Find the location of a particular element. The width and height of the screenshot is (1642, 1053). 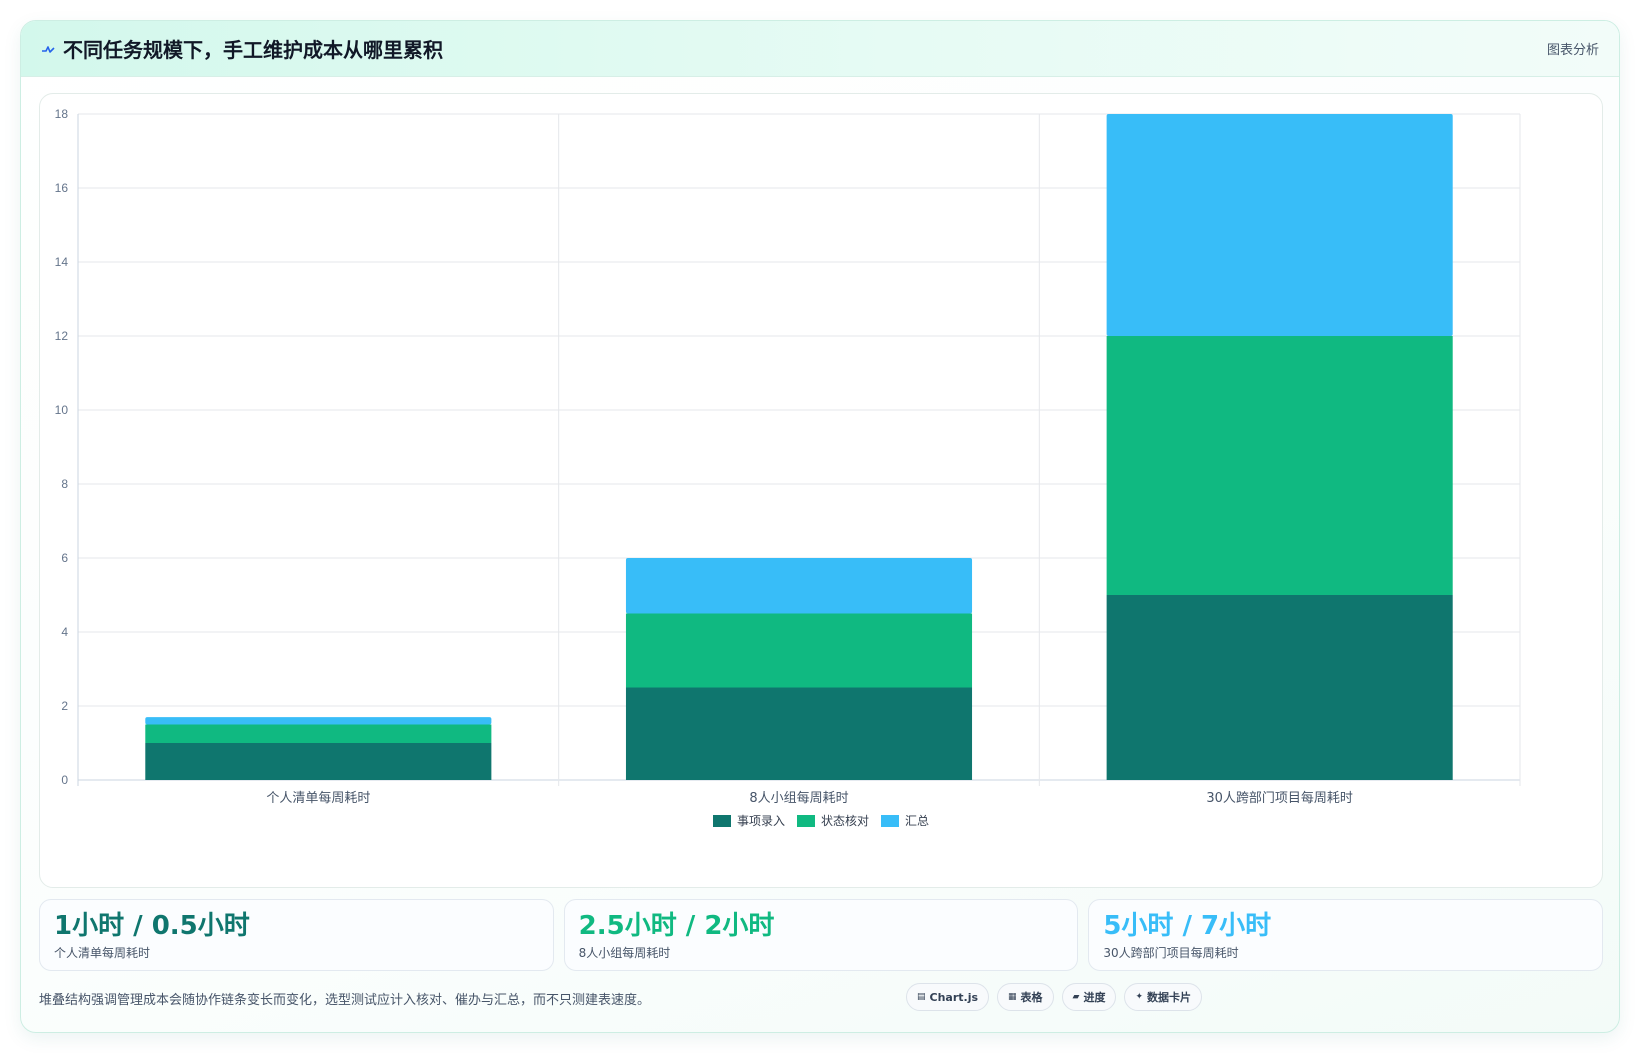

chart-icon: ▤ is located at coordinates (921, 997).